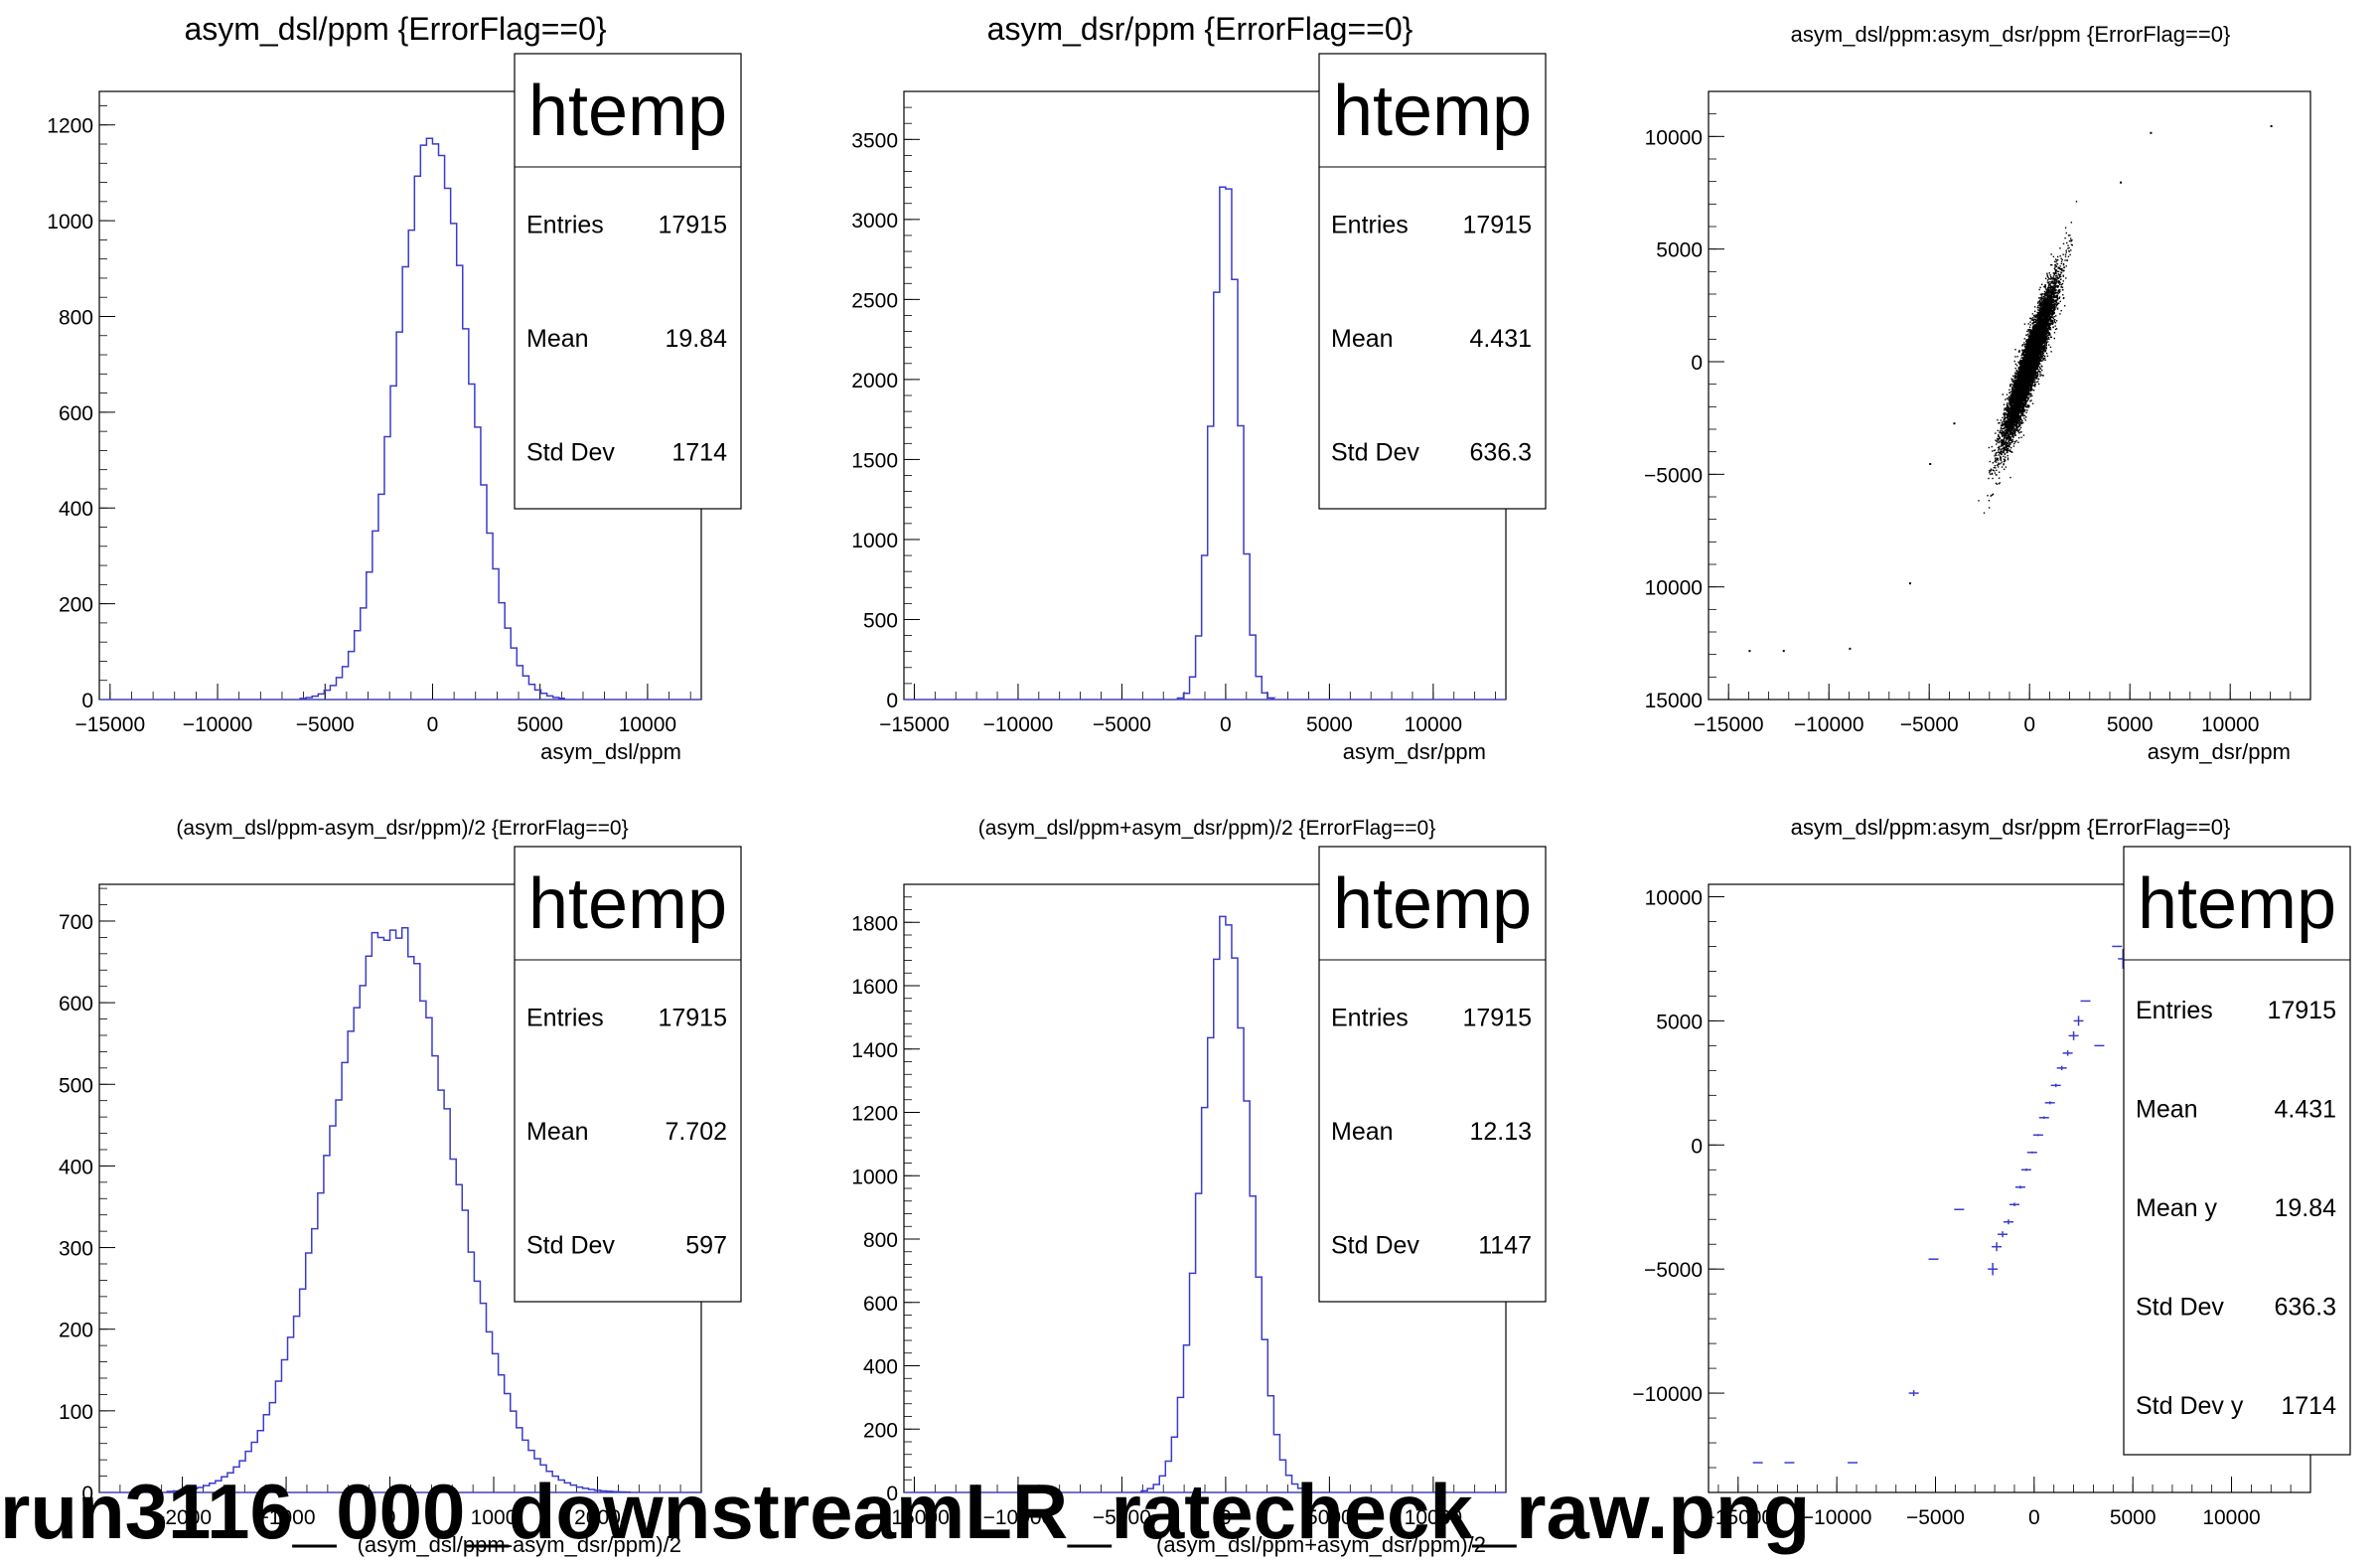 The image size is (2380, 1562). What do you see at coordinates (874, 140) in the screenshot?
I see `y-tick-label: 3500` at bounding box center [874, 140].